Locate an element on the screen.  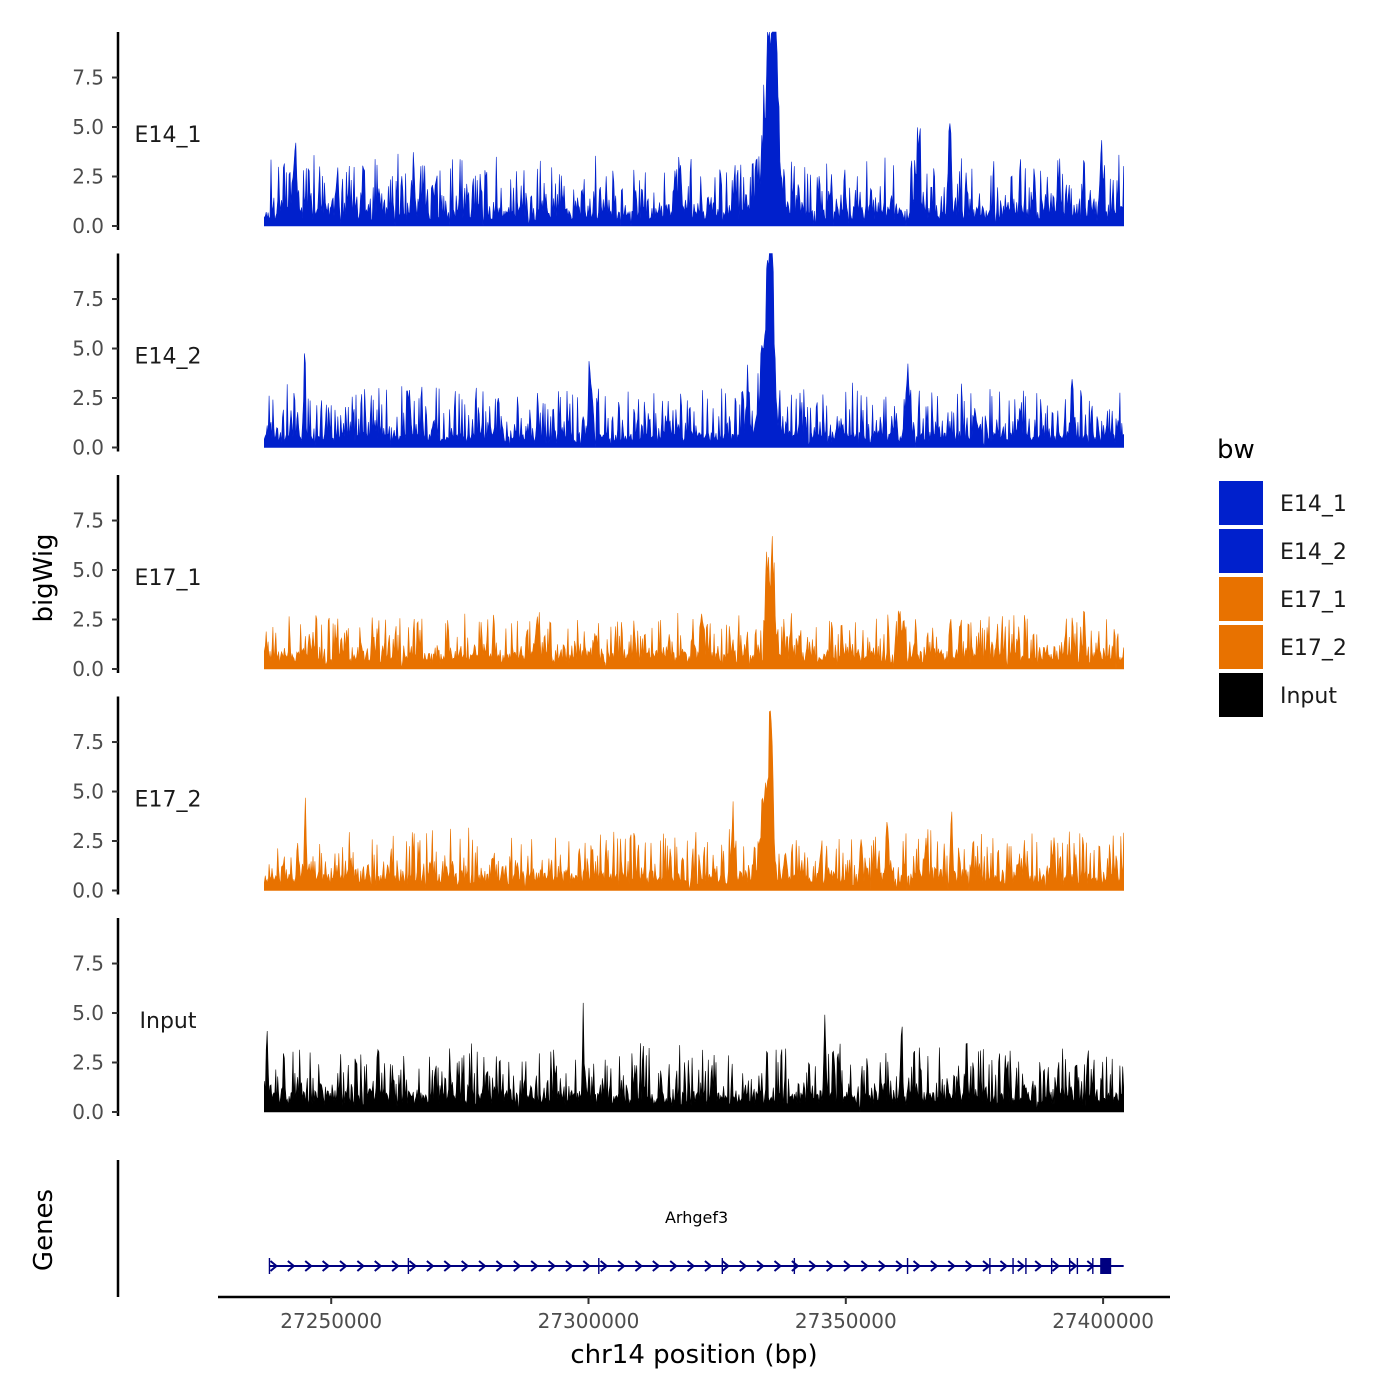
gene-arhgef3: Arhgef3 is located at coordinates (696, 1241).